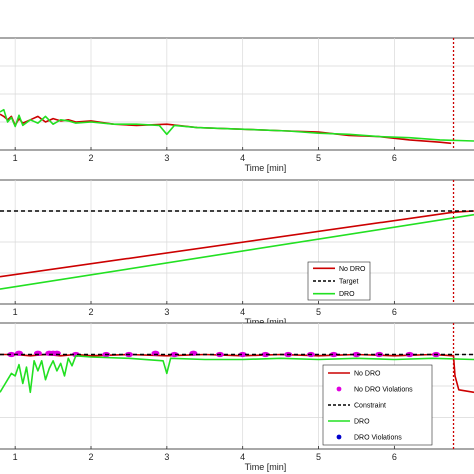 This screenshot has height=474, width=474. What do you see at coordinates (339, 389) in the screenshot?
I see `legend-swatch-no-dro-violations` at bounding box center [339, 389].